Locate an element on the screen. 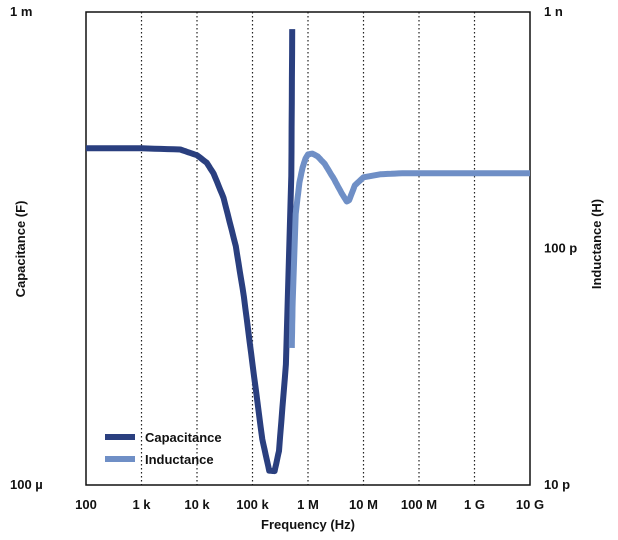  y-left-tick-labels: 100 µ 1 m is located at coordinates (26, 248).